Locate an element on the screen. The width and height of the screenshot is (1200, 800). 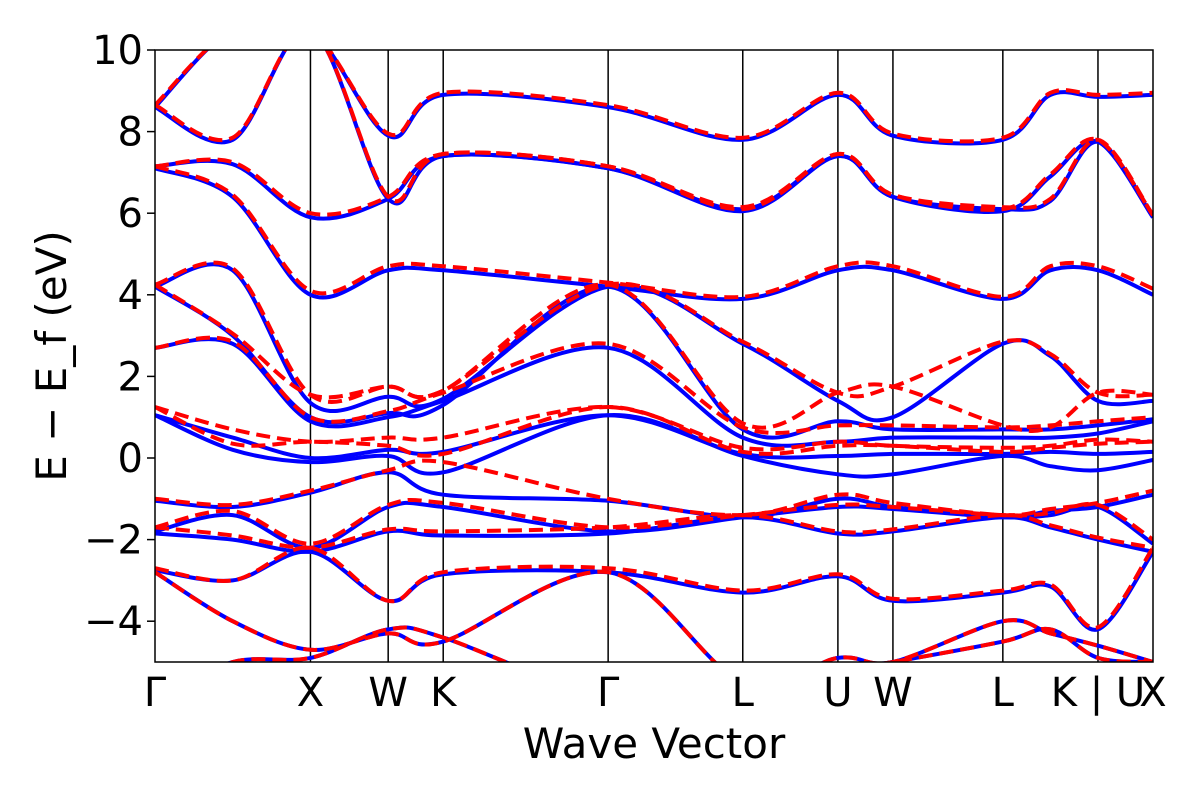
y-tick-label: 2 is located at coordinates (130, 377).